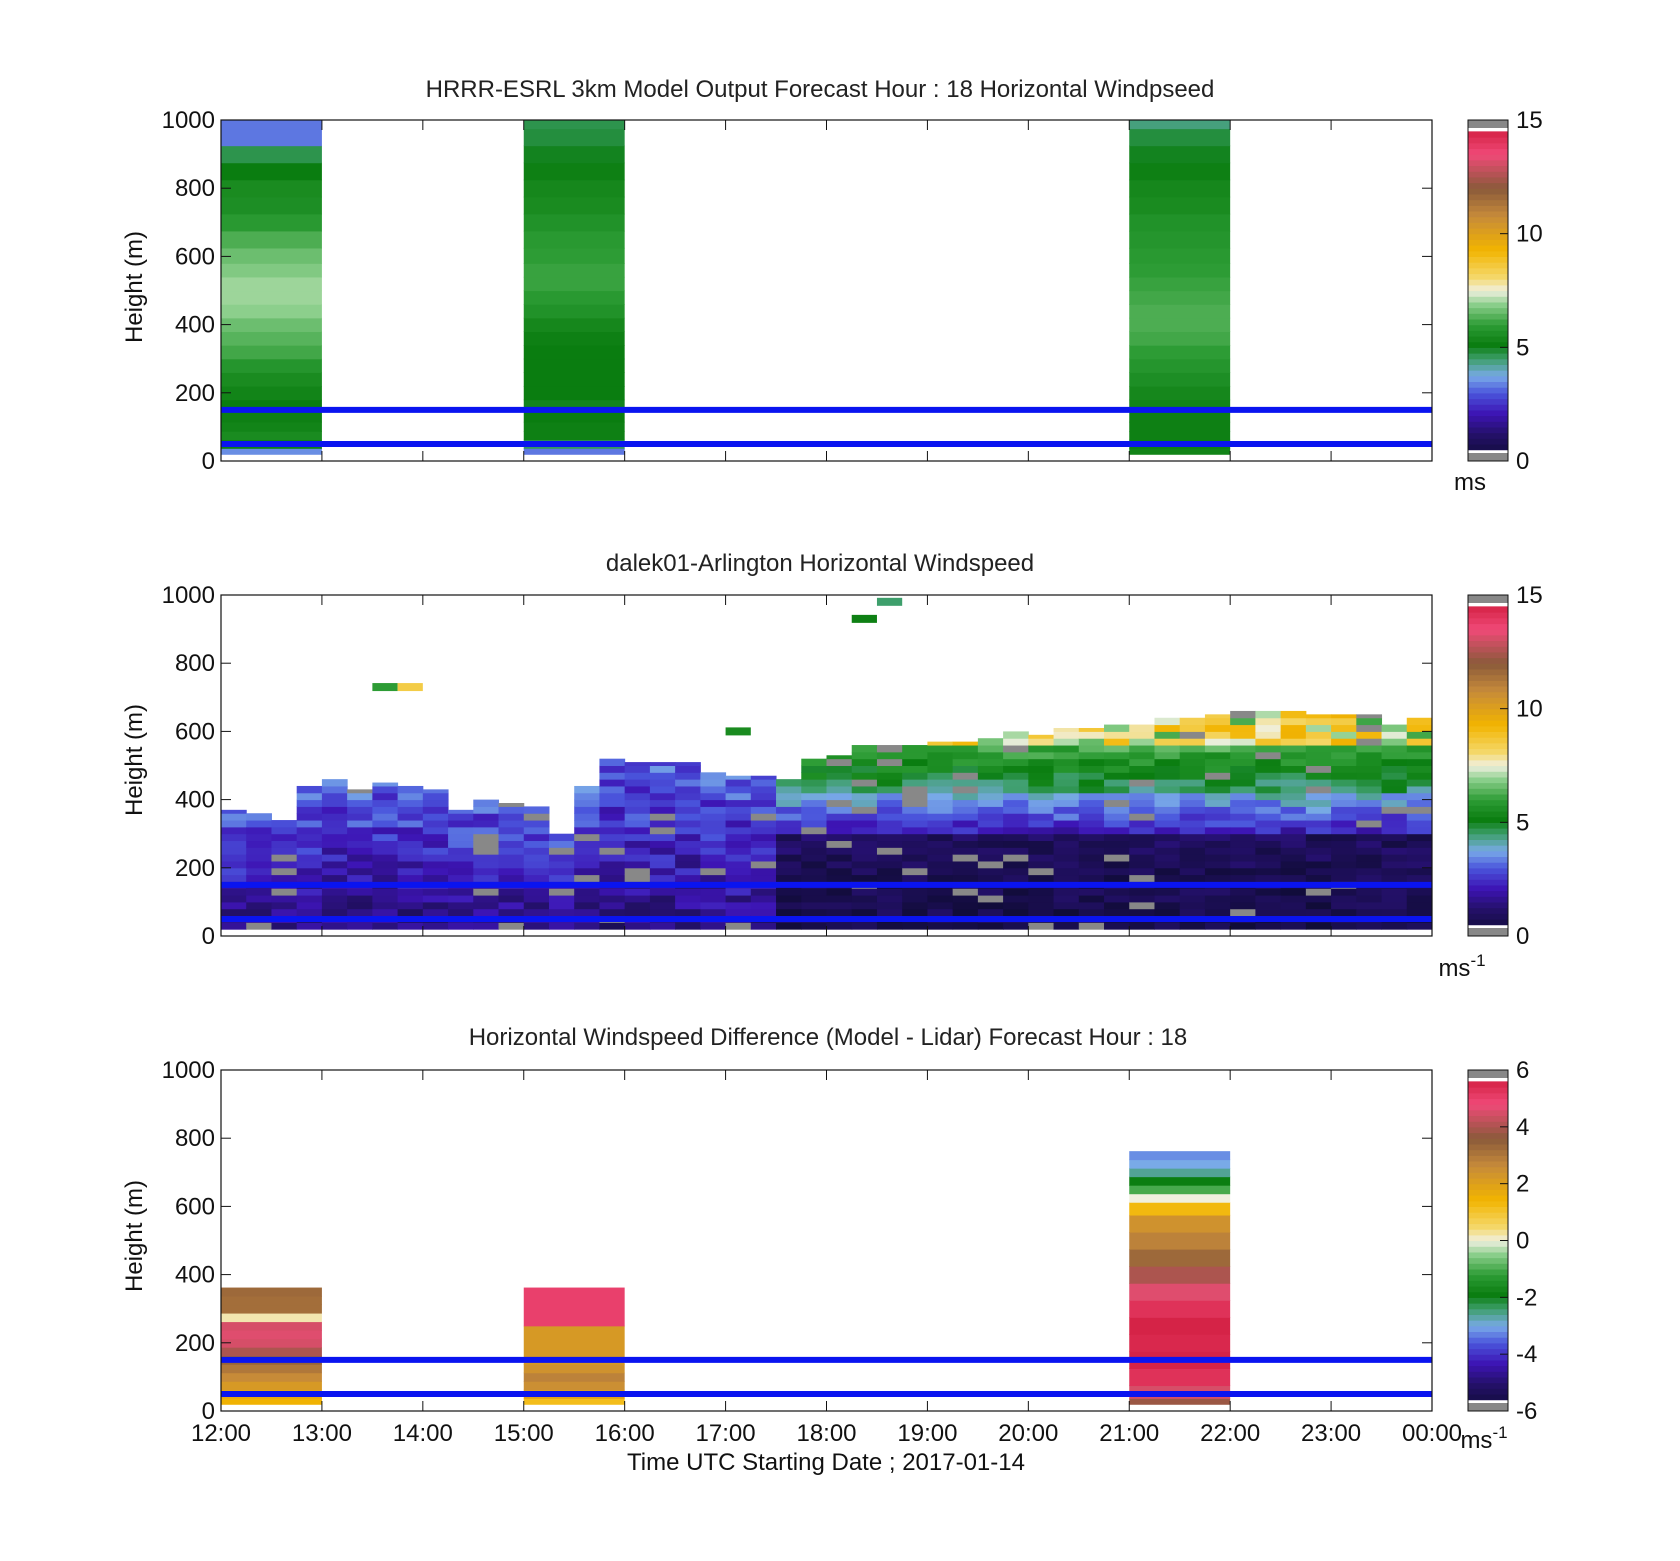 The image size is (1680, 1561). Describe the element at coordinates (1488, 1074) in the screenshot. I see `colorbar-cap` at that location.